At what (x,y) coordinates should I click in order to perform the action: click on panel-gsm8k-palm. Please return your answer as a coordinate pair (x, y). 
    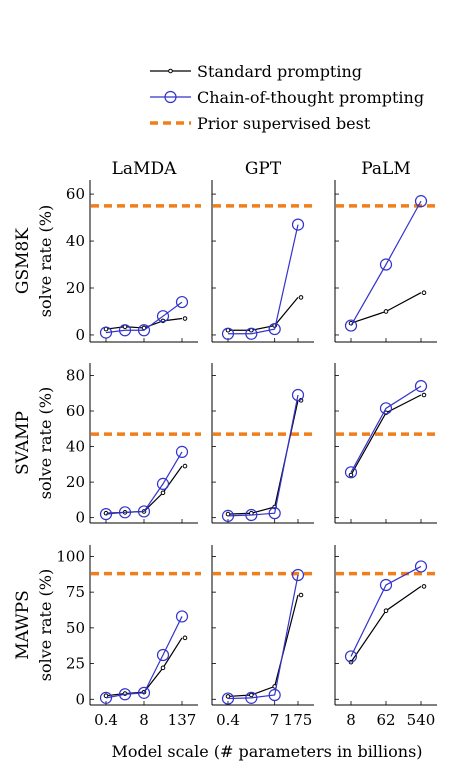
    Looking at the image, I should click on (387, 261).